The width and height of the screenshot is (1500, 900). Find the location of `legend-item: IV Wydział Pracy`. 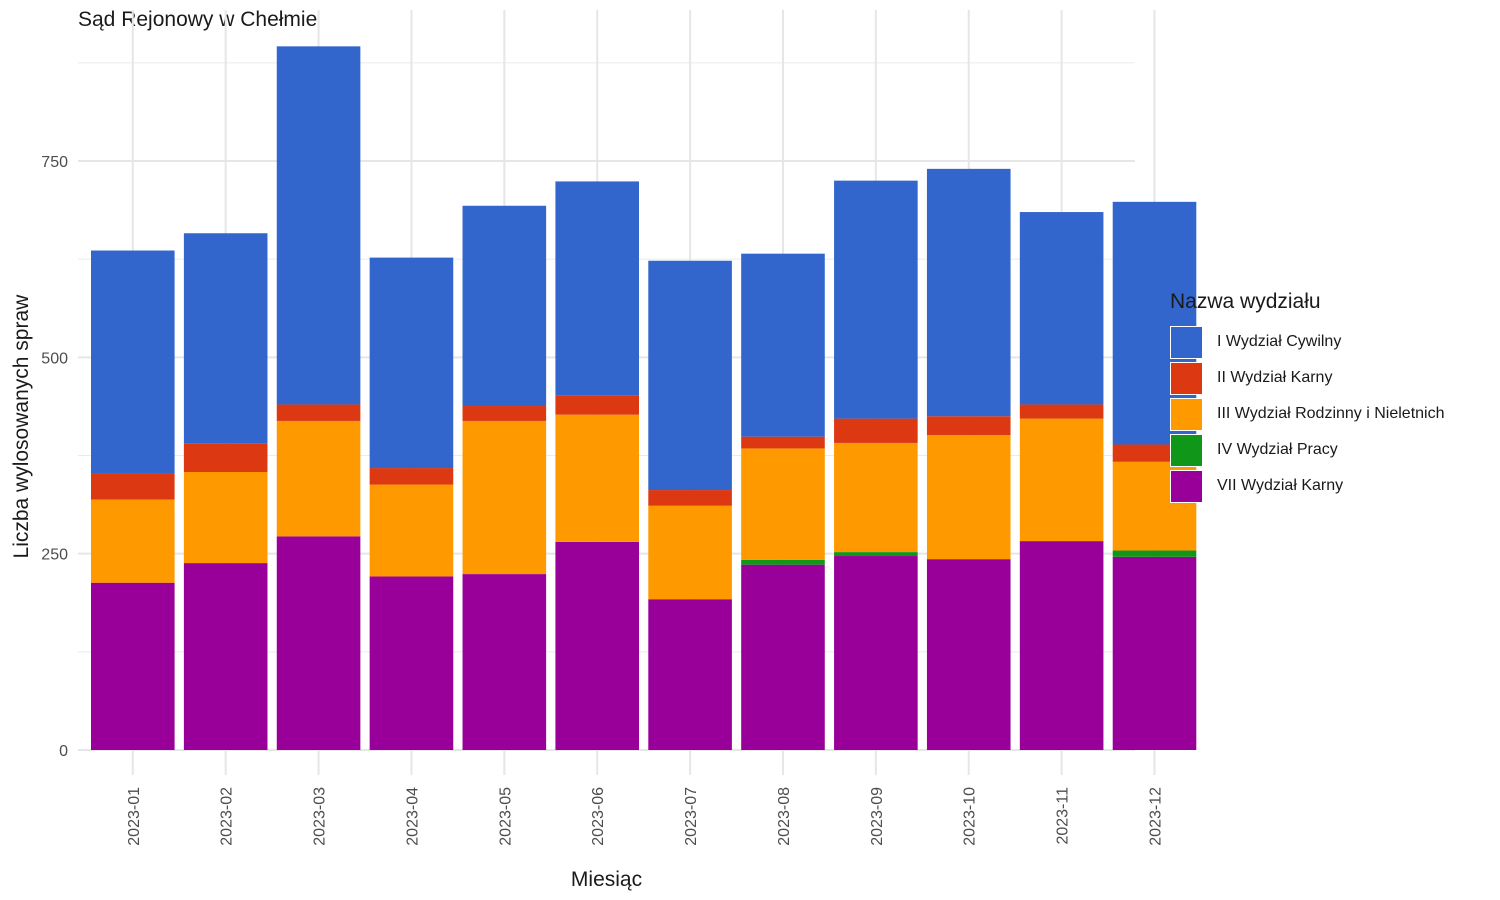

legend-item: IV Wydział Pracy is located at coordinates (1307, 450).